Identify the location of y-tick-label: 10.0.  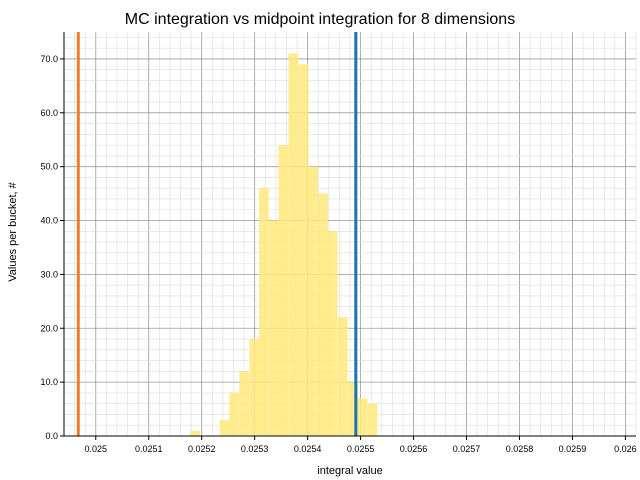
(49, 382).